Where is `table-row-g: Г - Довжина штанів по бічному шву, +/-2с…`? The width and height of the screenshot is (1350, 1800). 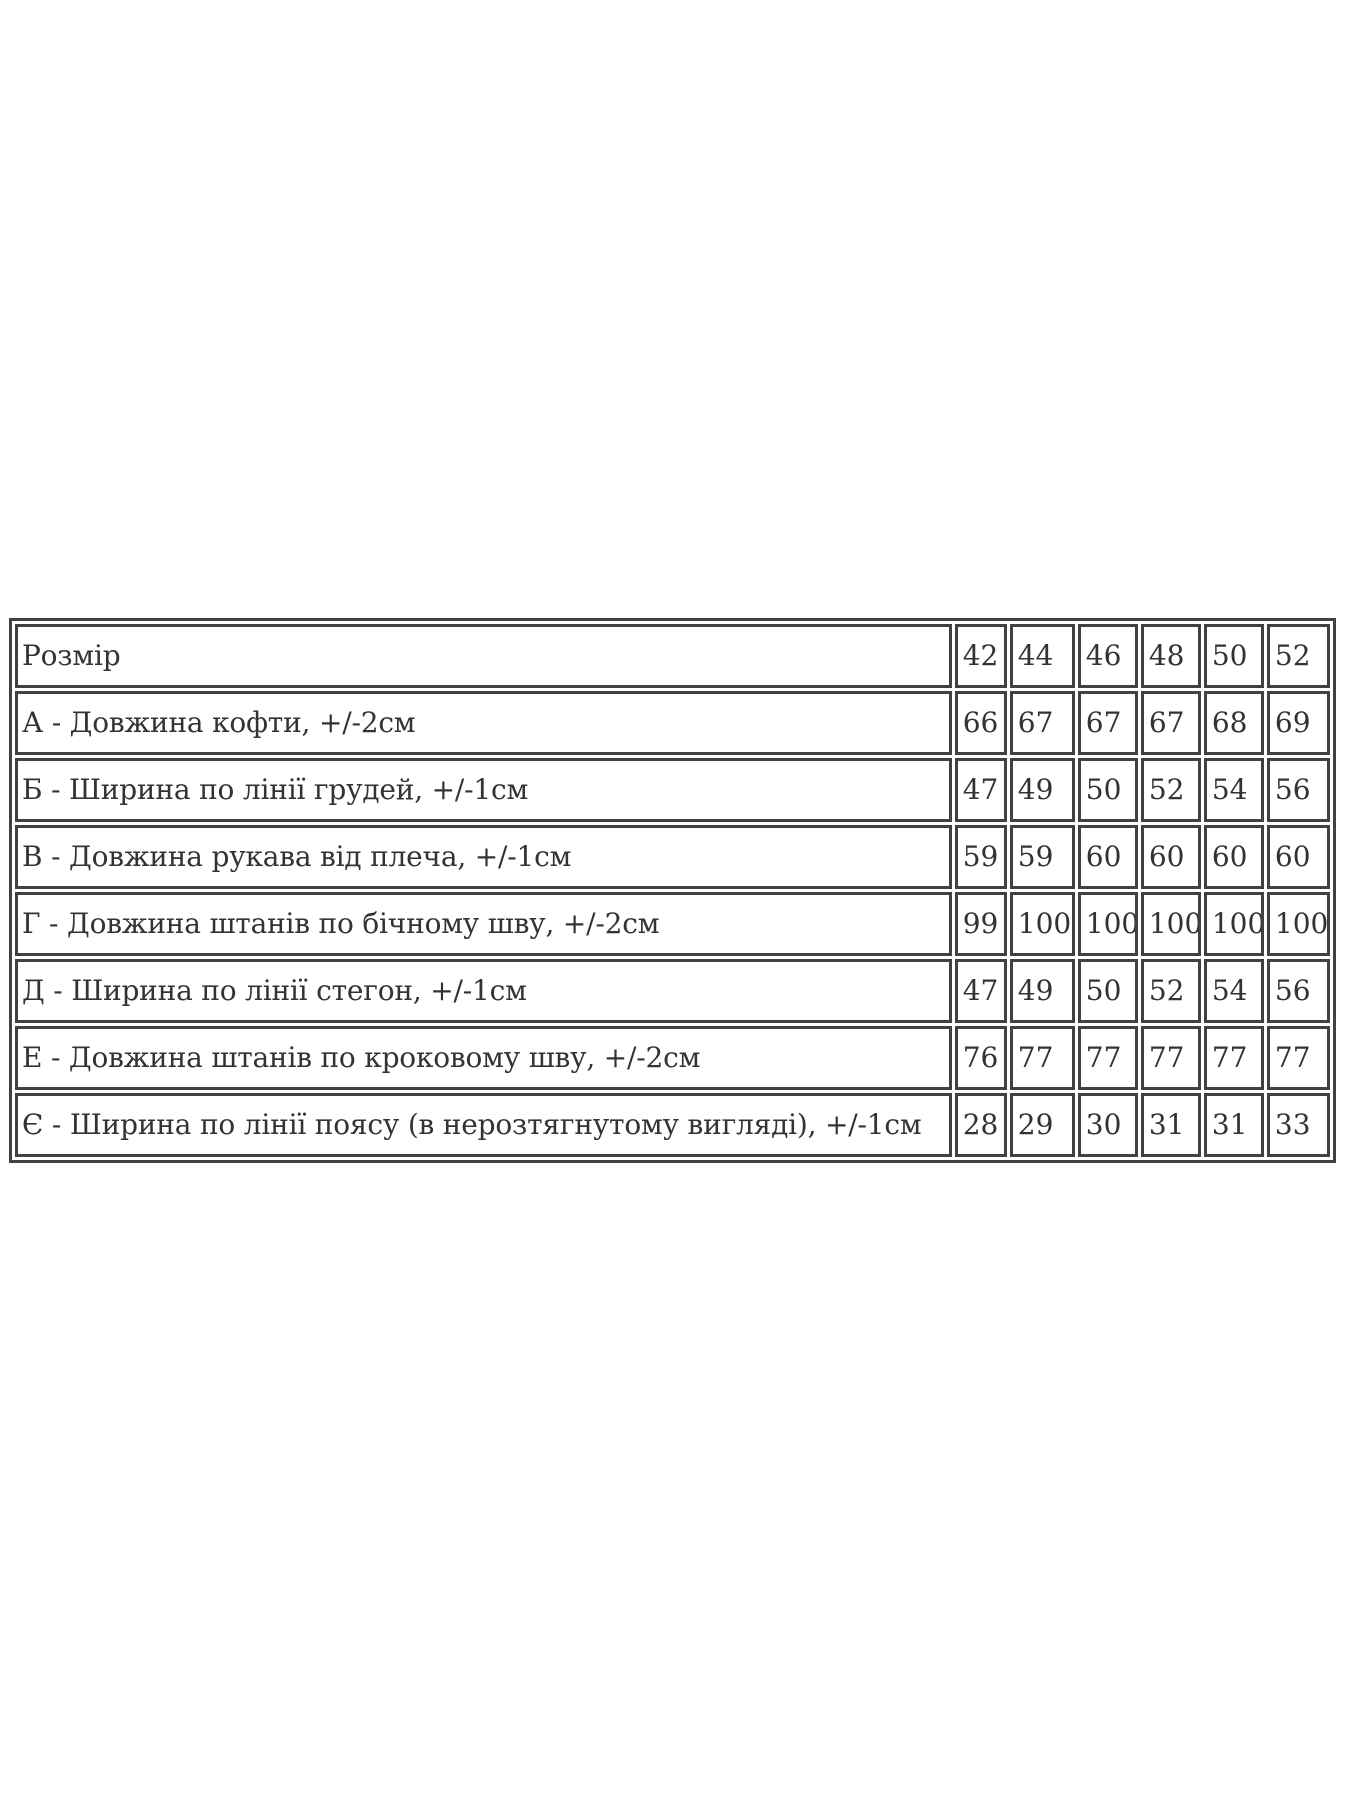 table-row-g: Г - Довжина штанів по бічному шву, +/-2с… is located at coordinates (672, 924).